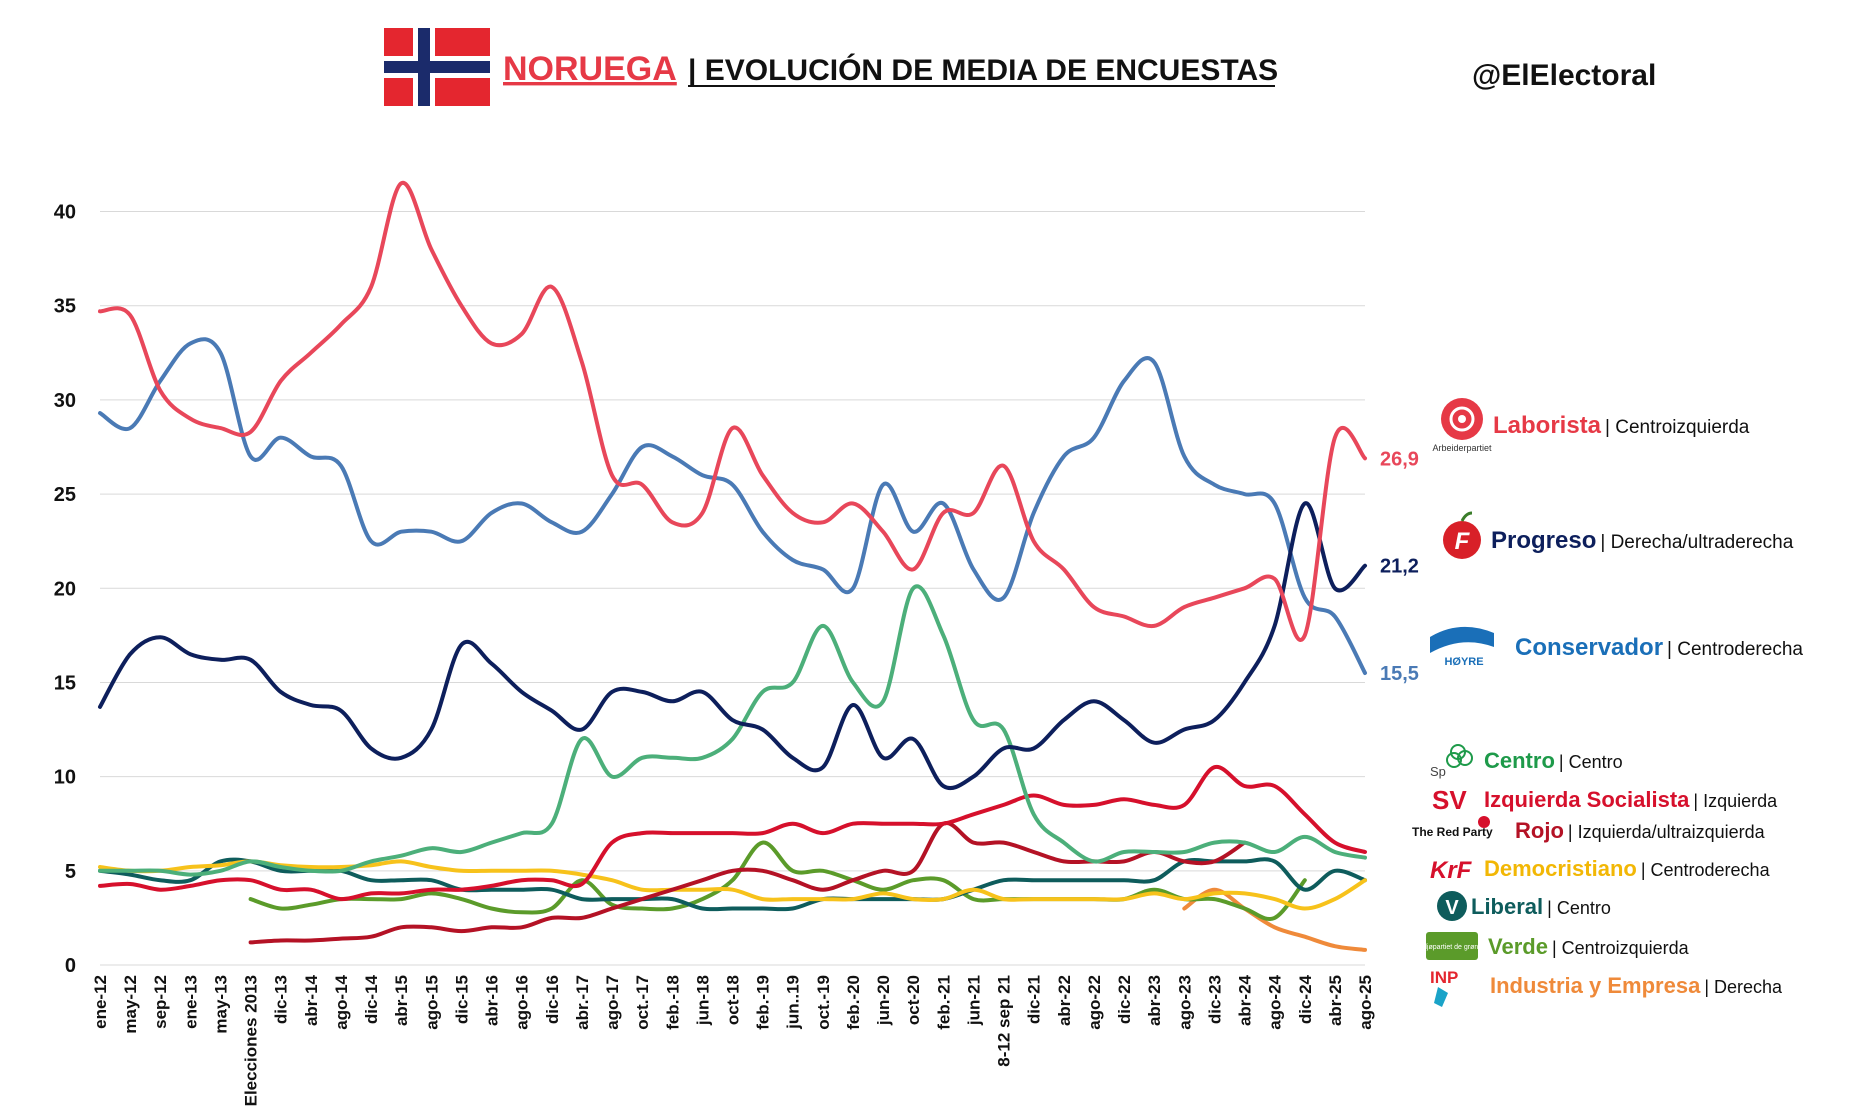 This screenshot has height=1117, width=1860. I want to click on x-tick-label: jun-20, so click(883, 1000).